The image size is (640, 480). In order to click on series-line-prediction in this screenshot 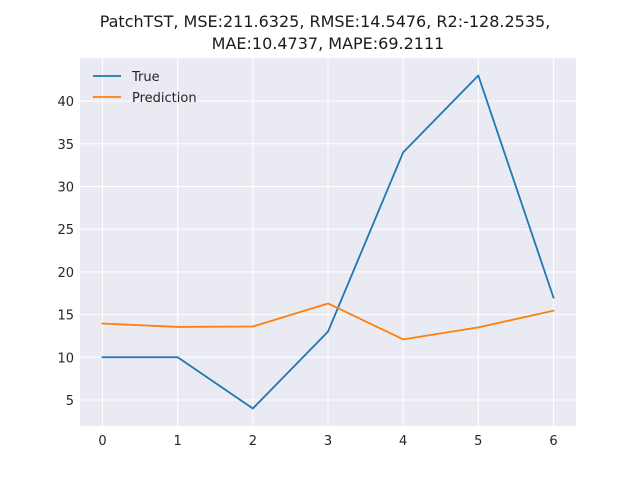, I will do `click(328, 321)`.